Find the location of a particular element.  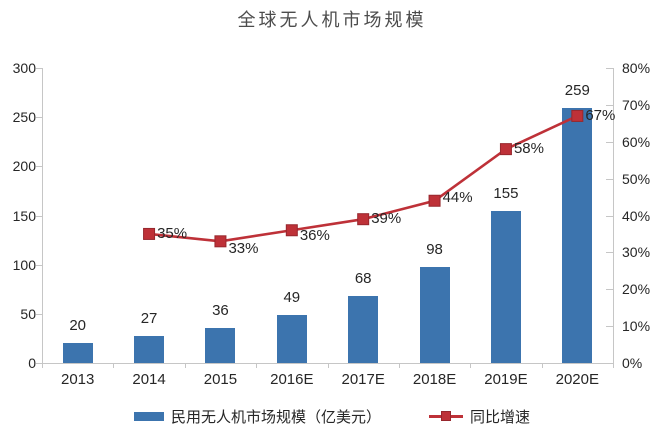

chart-title: 全球无人机市场规模 is located at coordinates (332, 20).